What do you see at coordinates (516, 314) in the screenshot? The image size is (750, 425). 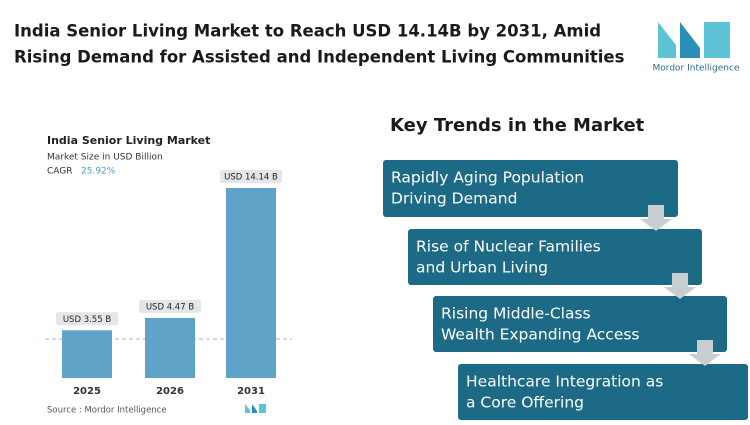 I see `trend-text: Rising Middle-Class` at bounding box center [516, 314].